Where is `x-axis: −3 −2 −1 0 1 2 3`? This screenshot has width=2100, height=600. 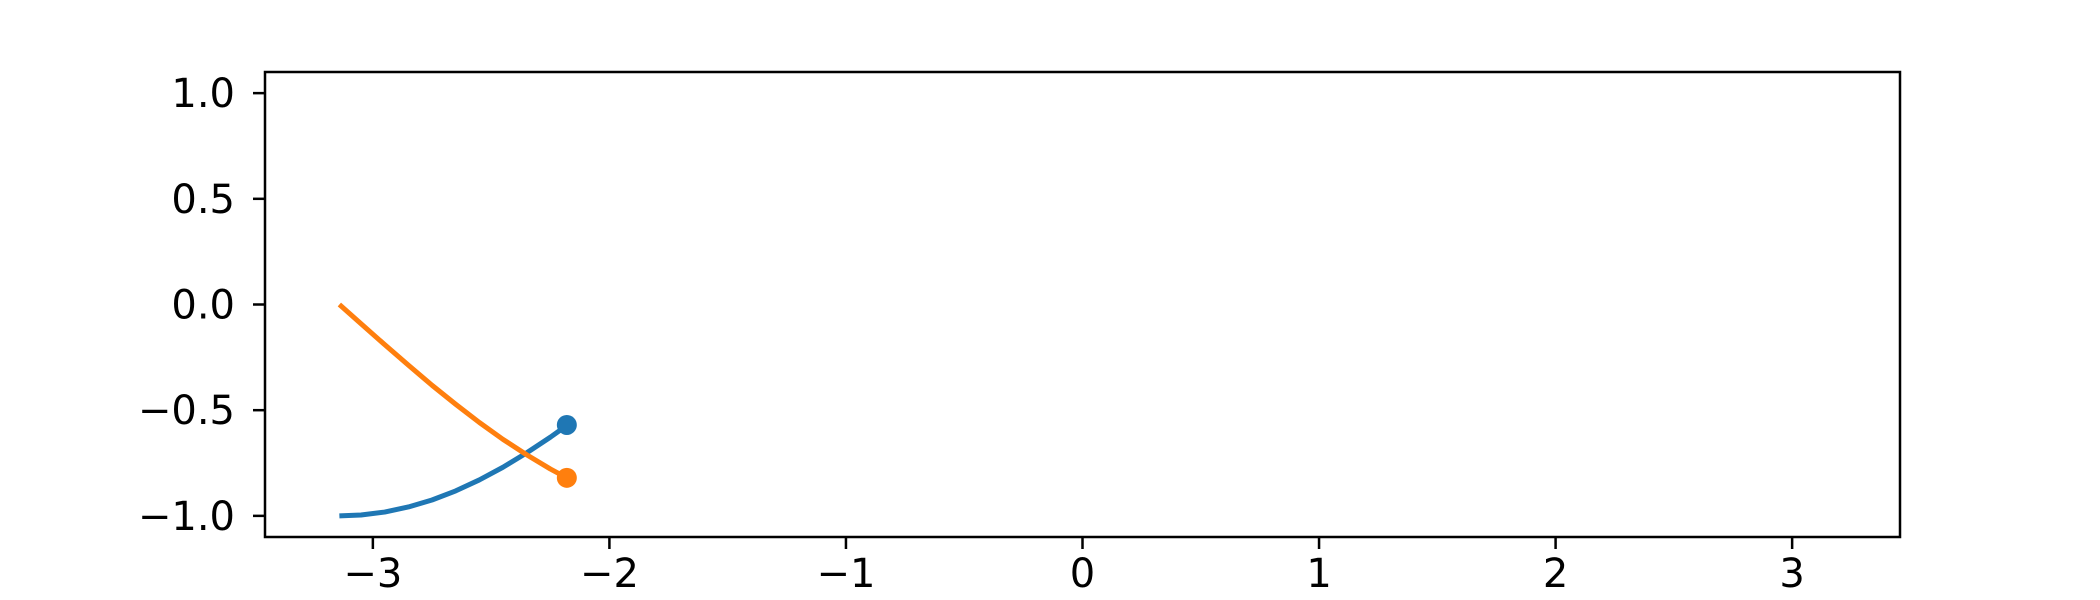 x-axis: −3 −2 −1 0 1 2 3 is located at coordinates (1074, 567).